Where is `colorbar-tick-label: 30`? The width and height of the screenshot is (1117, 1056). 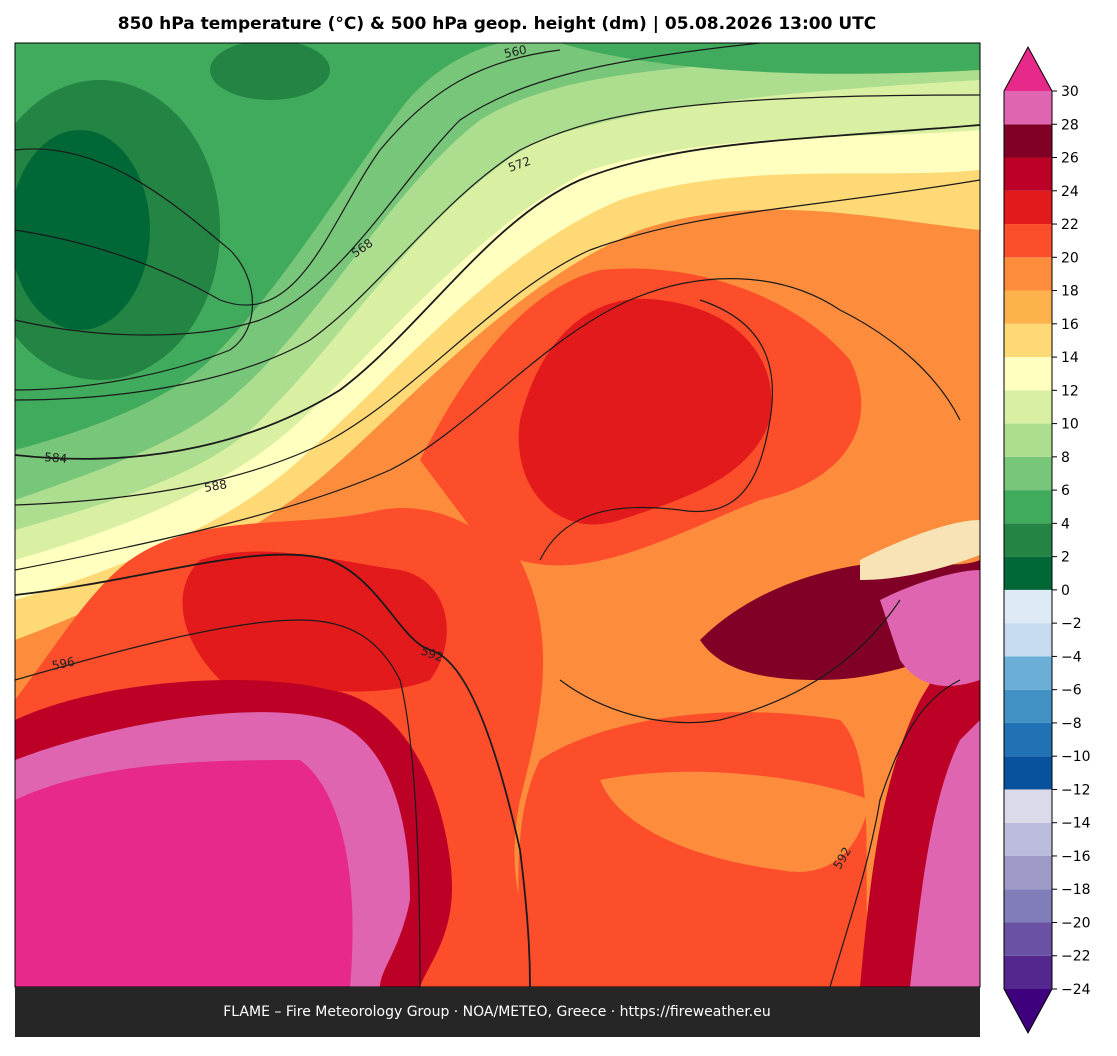 colorbar-tick-label: 30 is located at coordinates (1070, 92).